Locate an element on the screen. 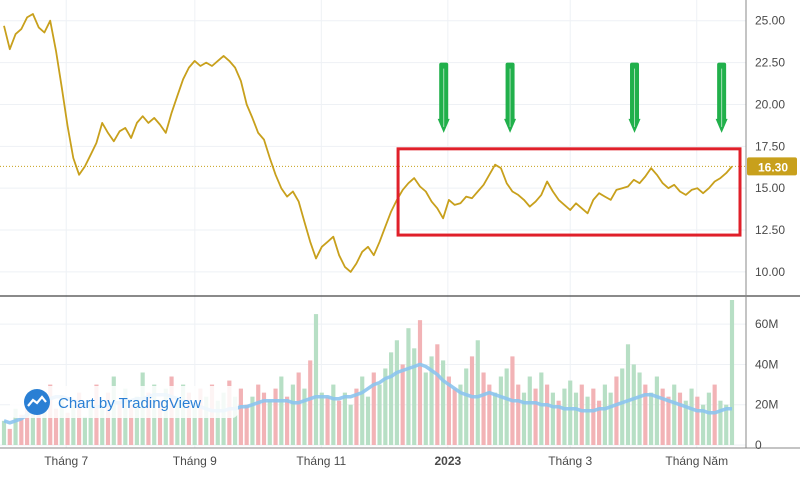 The height and width of the screenshot is (477, 800). time-tick-label: Tháng 9 is located at coordinates (195, 461).